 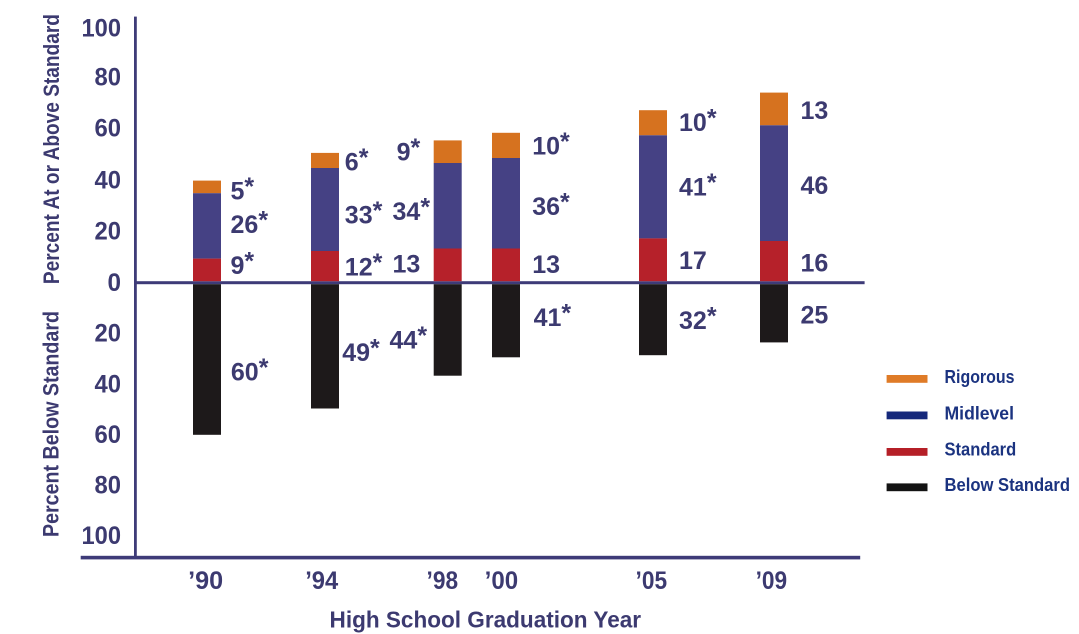 I want to click on svg-text: 44*, so click(x=409, y=338).